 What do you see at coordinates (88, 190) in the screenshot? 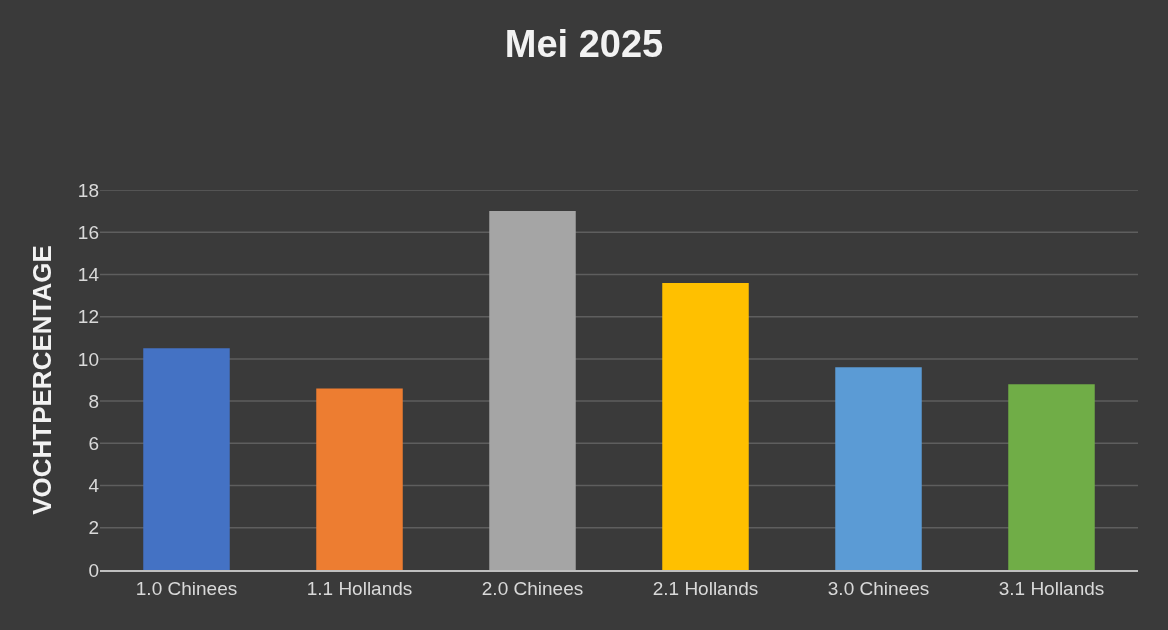
I see `y-tick-label: 18` at bounding box center [88, 190].